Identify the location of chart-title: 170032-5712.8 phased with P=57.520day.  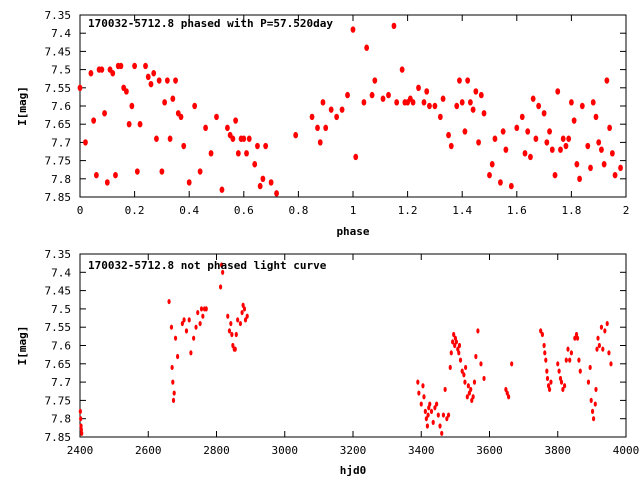
(210, 23).